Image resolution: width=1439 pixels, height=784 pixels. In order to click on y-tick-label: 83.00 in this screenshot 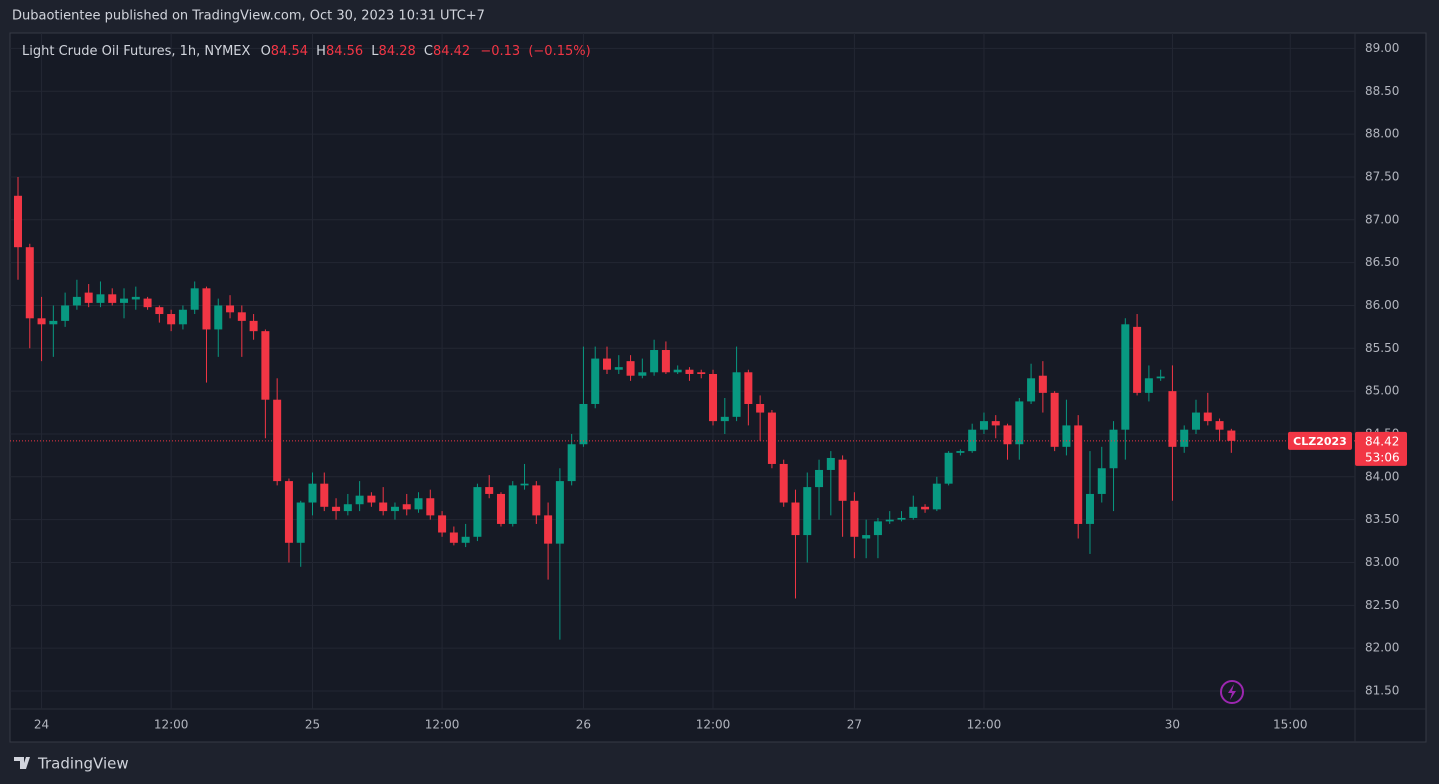, I will do `click(1382, 562)`.